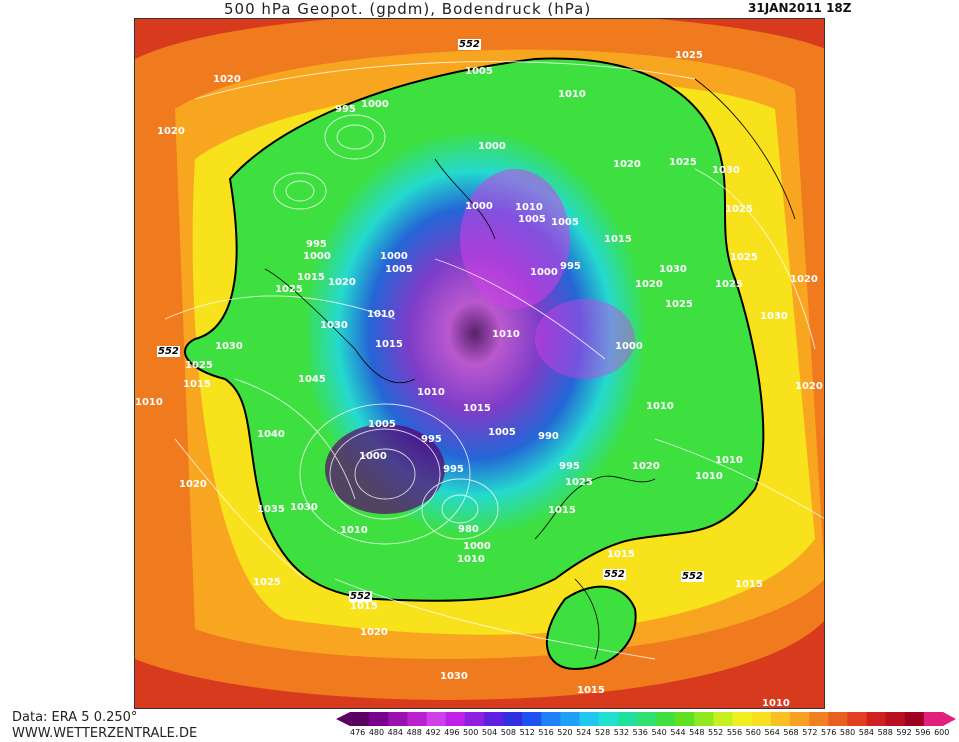  What do you see at coordinates (904, 732) in the screenshot?
I see `colorbar-tick-label: 592` at bounding box center [904, 732].